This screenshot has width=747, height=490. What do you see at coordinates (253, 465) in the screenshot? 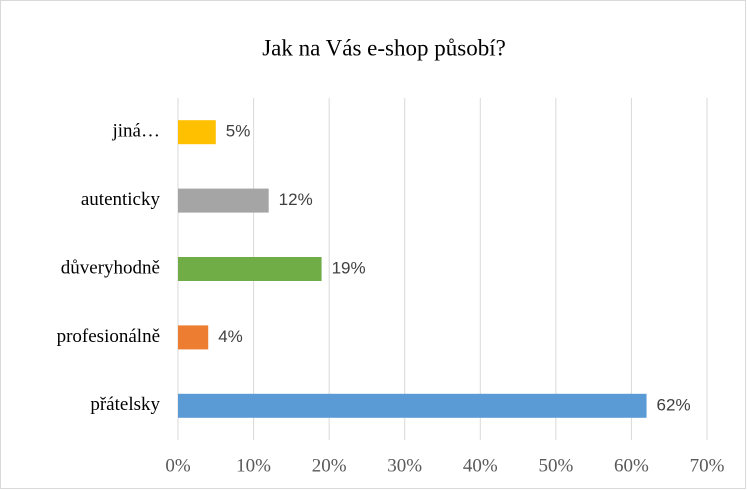
I see `x-tick-label: 10%` at bounding box center [253, 465].